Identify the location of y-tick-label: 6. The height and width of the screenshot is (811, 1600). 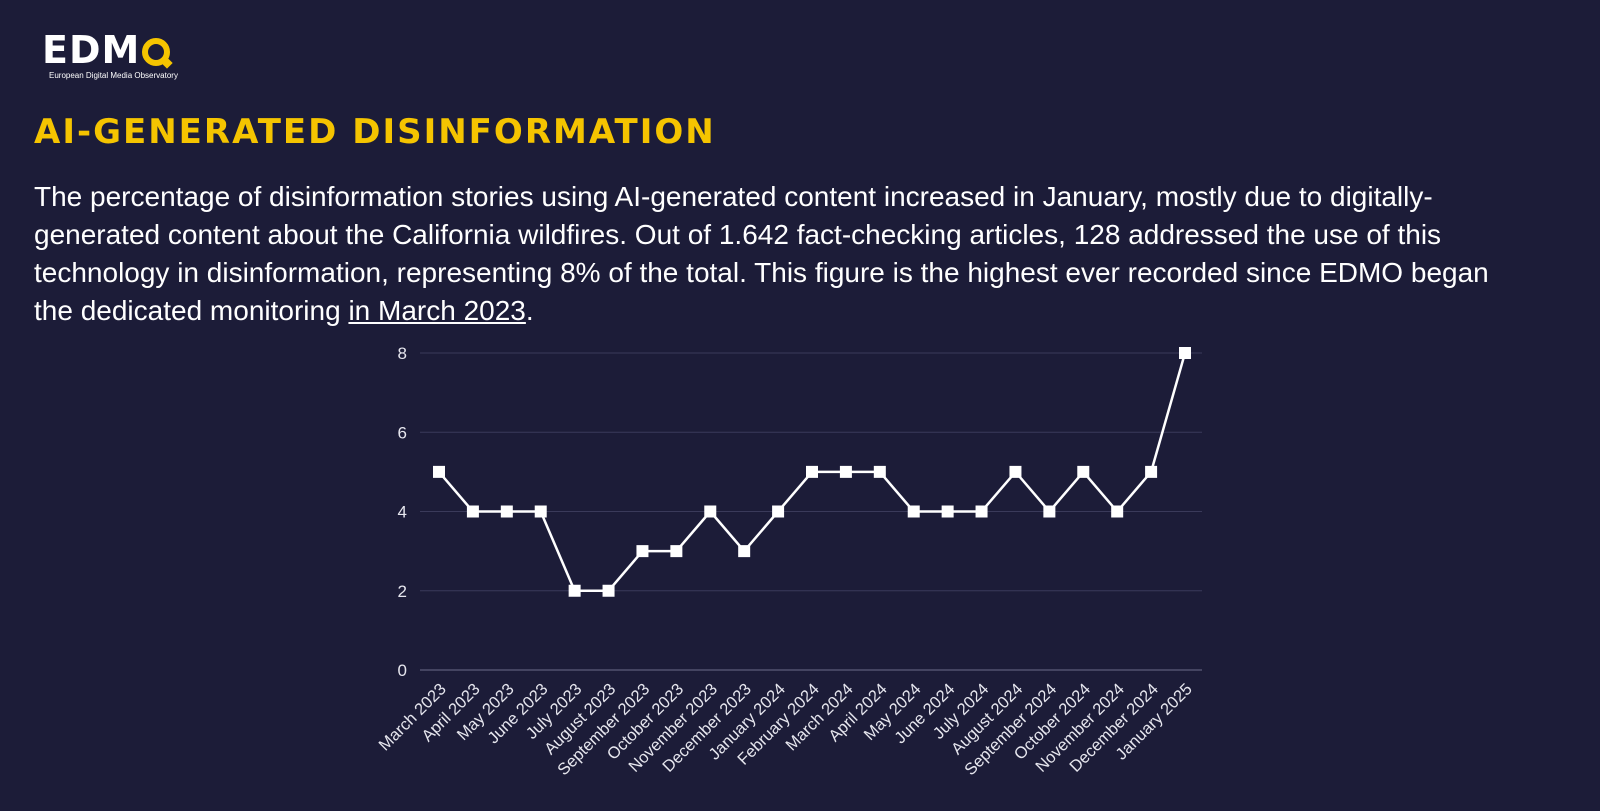
(402, 432).